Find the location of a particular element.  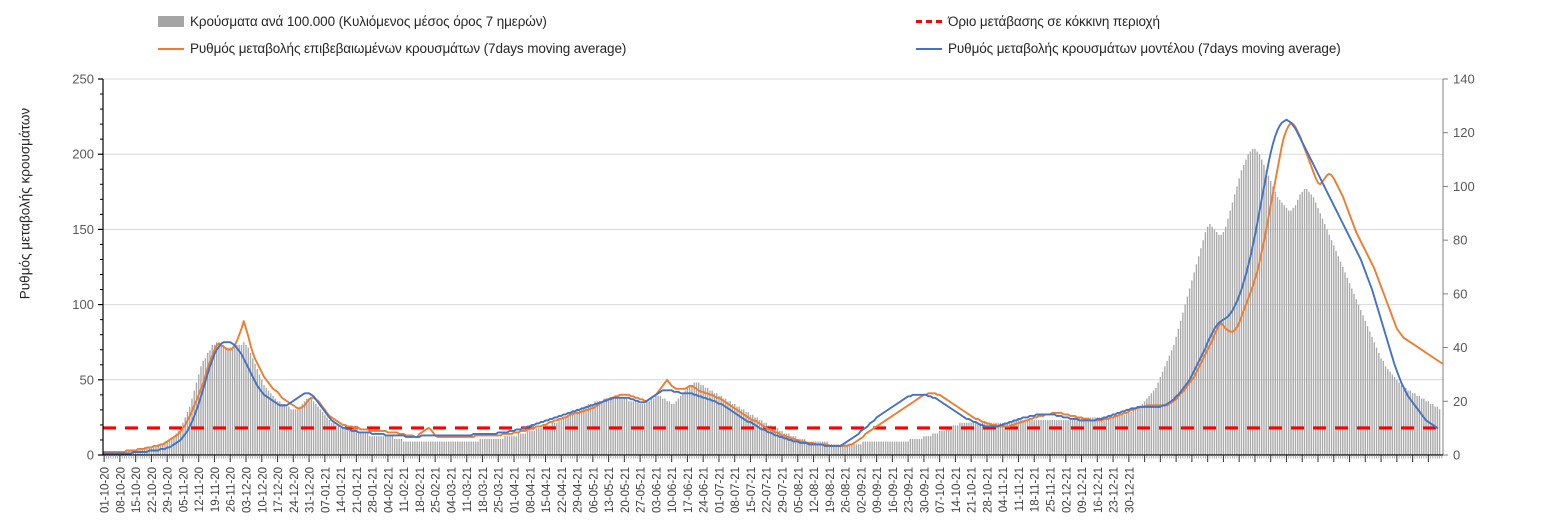

svg-text: 04-03-21 is located at coordinates (452, 490).